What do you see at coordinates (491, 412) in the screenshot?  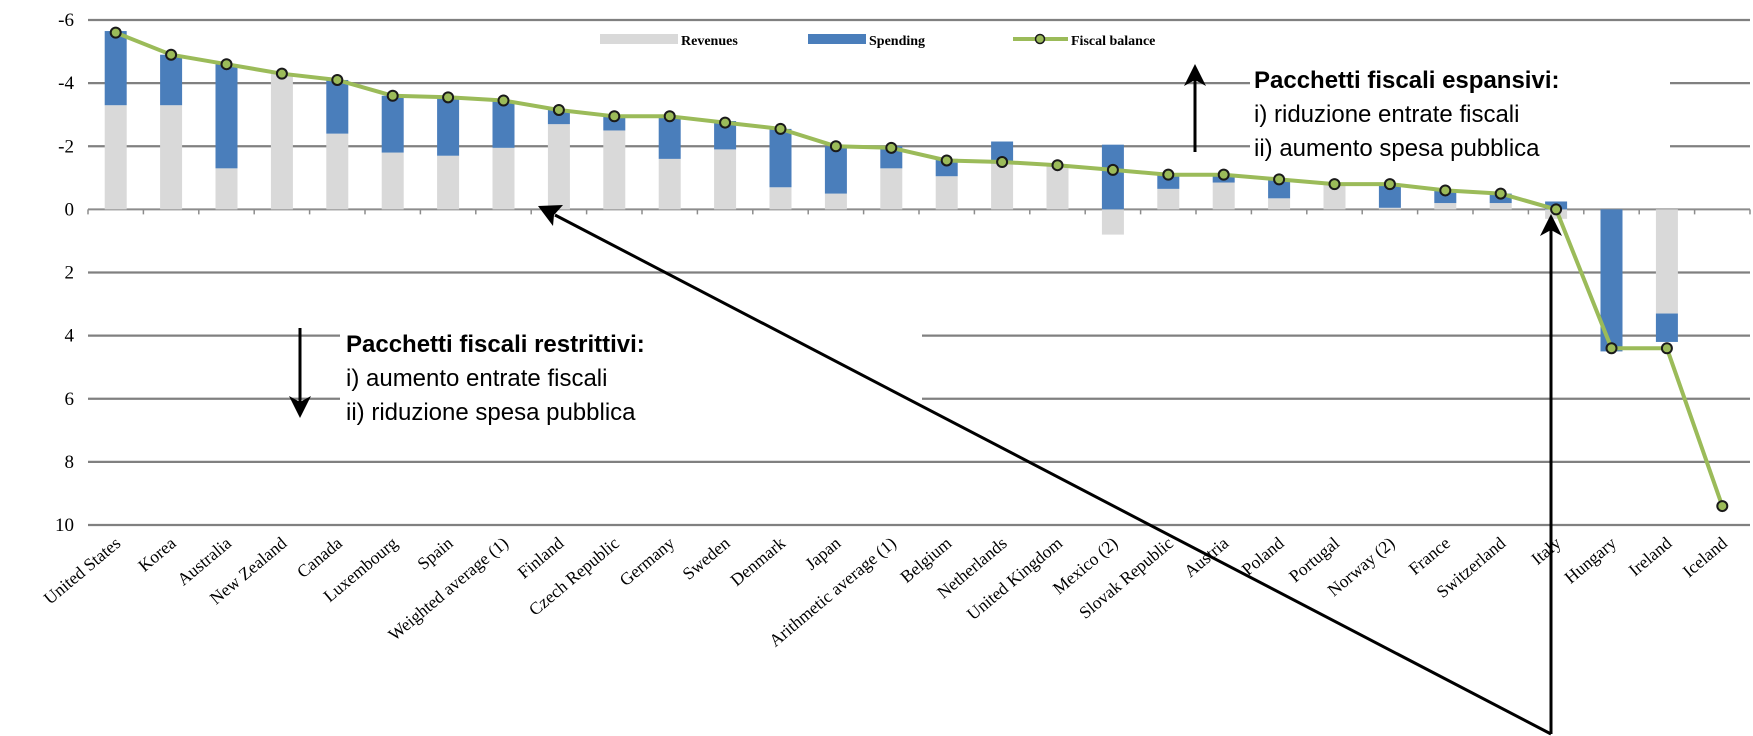 I see `annotation-restrictive-line2: ii) riduzione spesa pubblica` at bounding box center [491, 412].